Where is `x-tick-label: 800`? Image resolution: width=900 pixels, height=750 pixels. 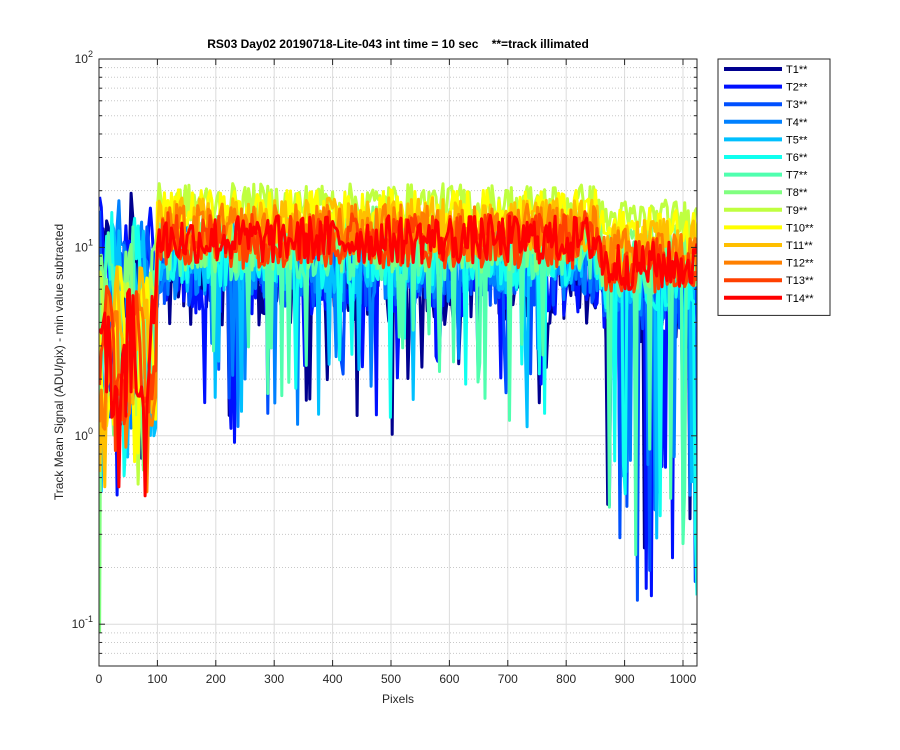 x-tick-label: 800 is located at coordinates (566, 679).